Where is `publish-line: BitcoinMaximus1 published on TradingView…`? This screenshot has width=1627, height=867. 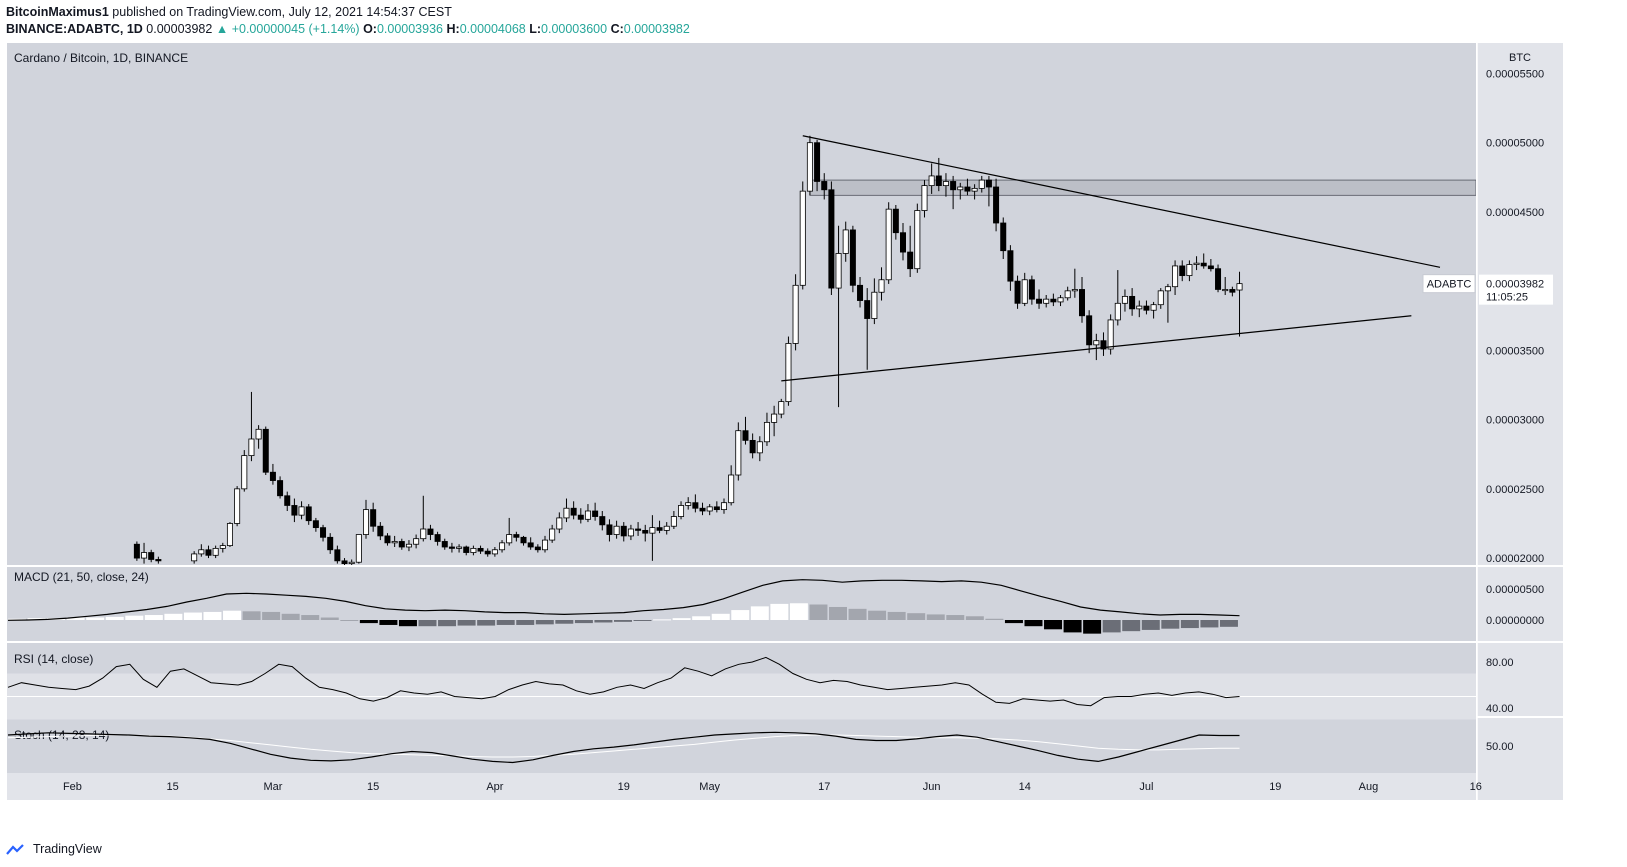
publish-line: BitcoinMaximus1 published on TradingView… is located at coordinates (348, 12).